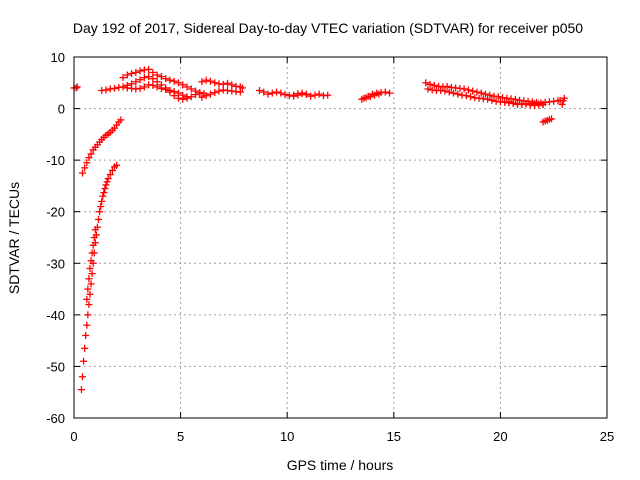  I want to click on series-sat-a, so click(75, 87).